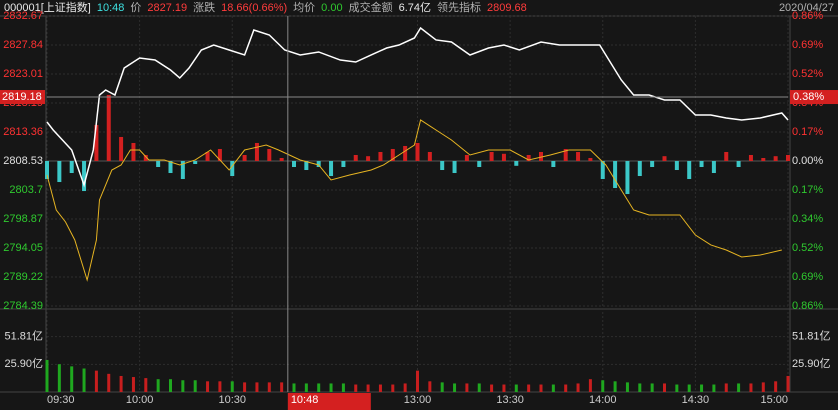  Describe the element at coordinates (26, 190) in the screenshot. I see `y-tick-label: 2803.7` at that location.